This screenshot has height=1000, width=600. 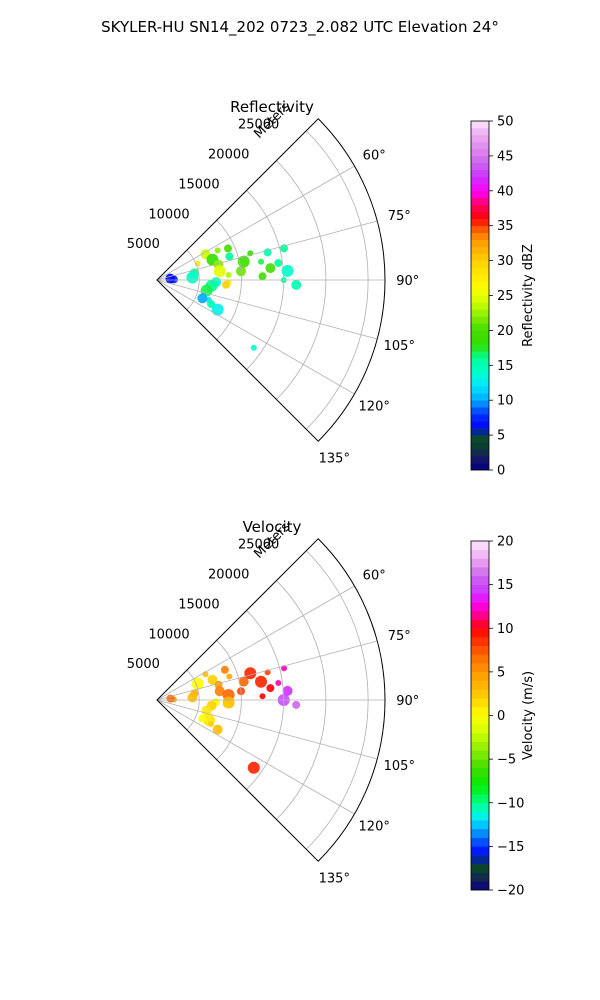 I want to click on azimuth-tick-label: 105°, so click(x=399, y=346).